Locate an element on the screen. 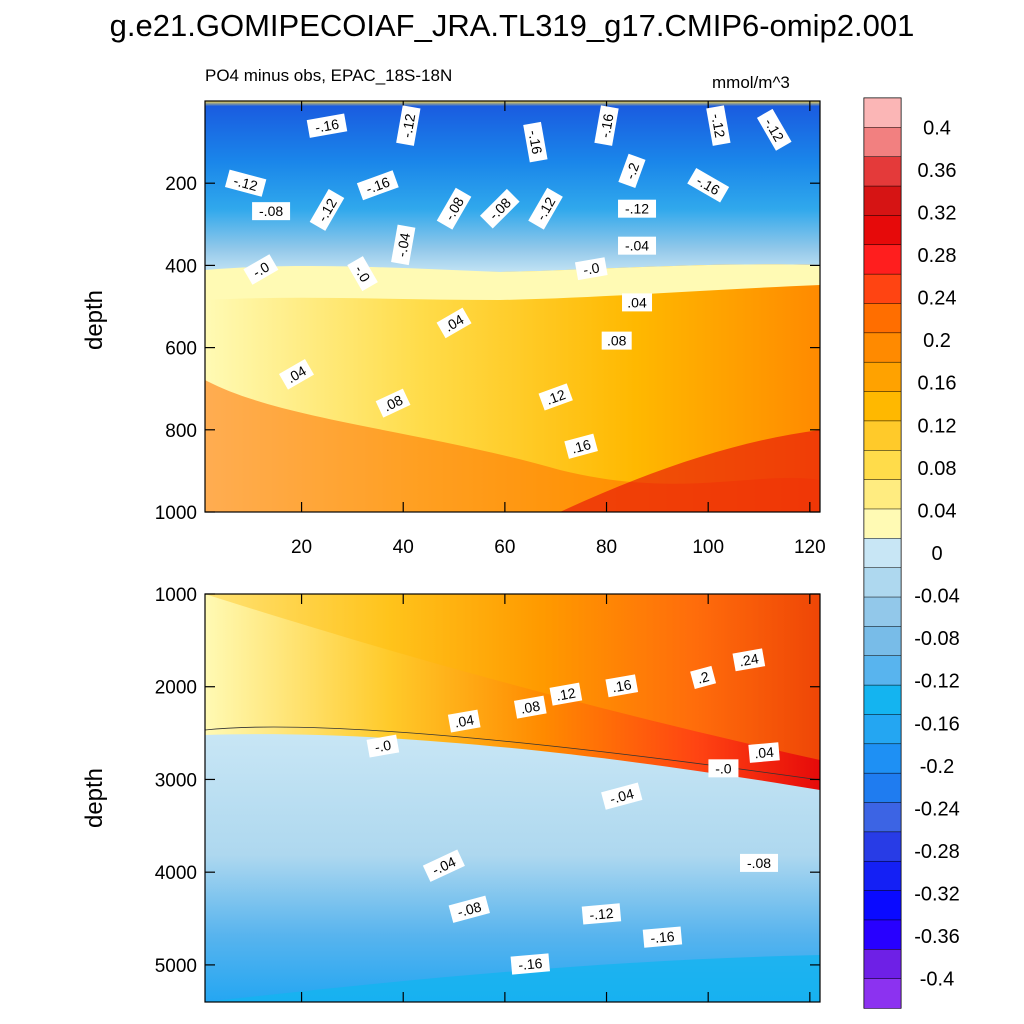 The image size is (1024, 1024). contour-label-text: -.2 is located at coordinates (632, 170).